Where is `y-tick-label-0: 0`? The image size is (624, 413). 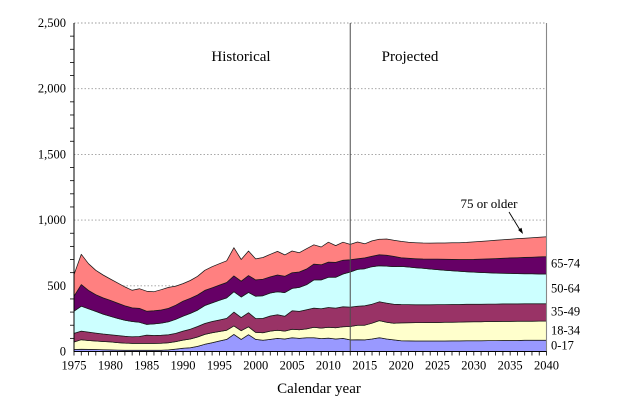 y-tick-label-0: 0 is located at coordinates (63, 352).